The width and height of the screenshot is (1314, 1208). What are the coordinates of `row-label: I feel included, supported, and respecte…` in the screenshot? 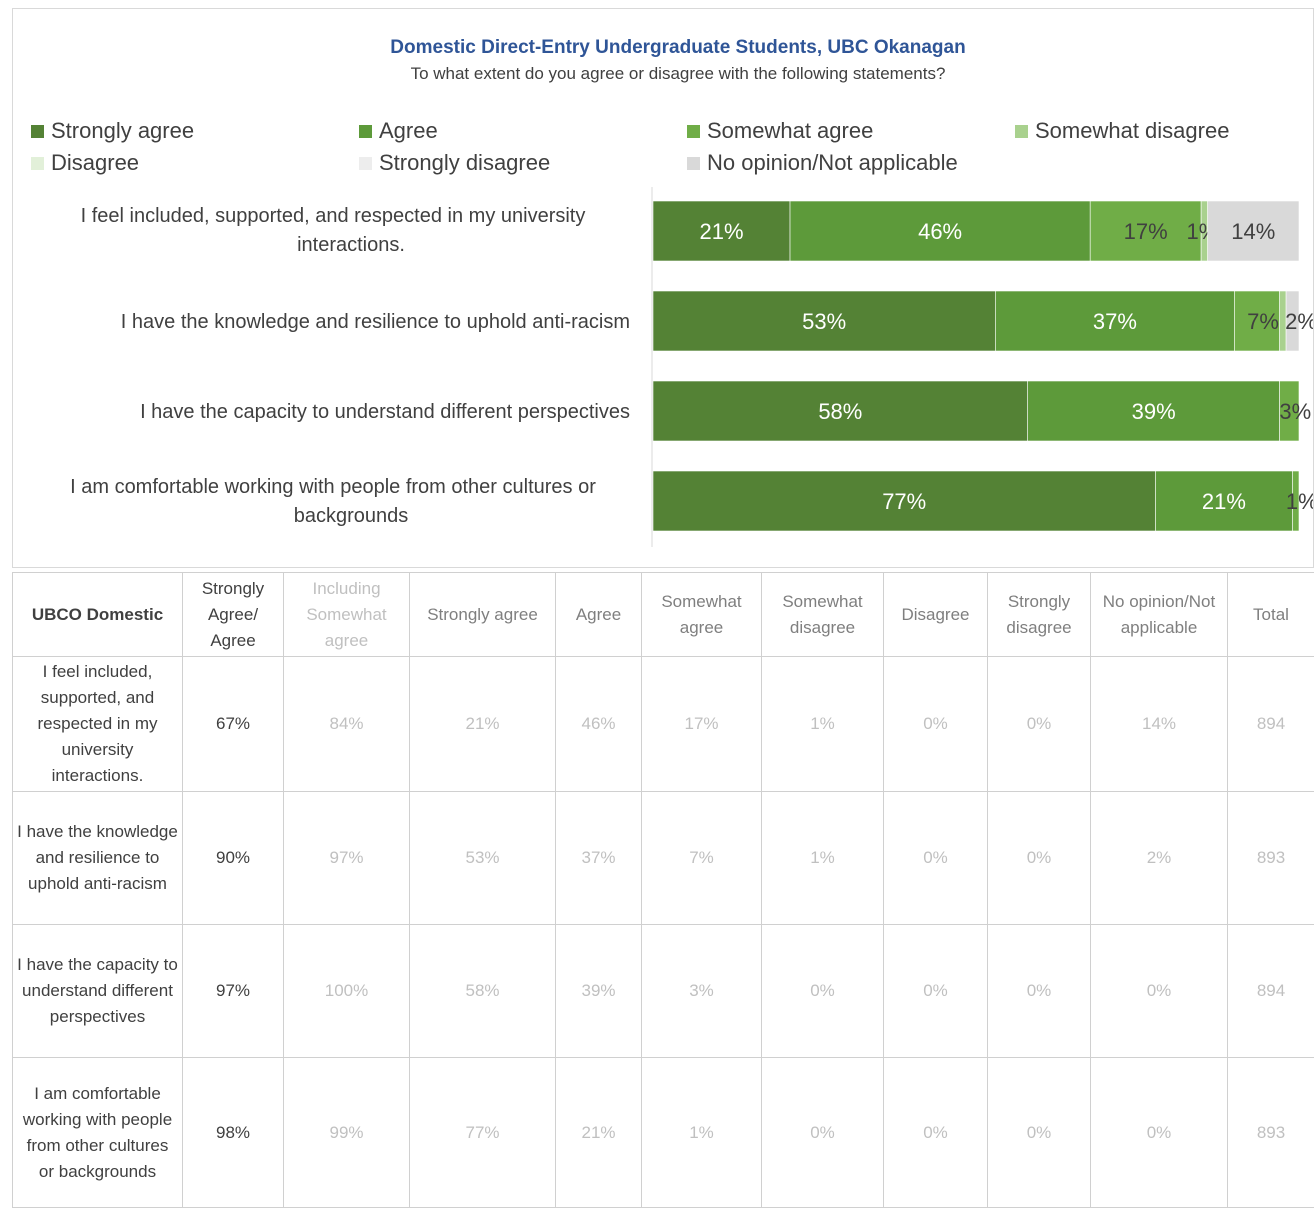 It's located at (98, 724).